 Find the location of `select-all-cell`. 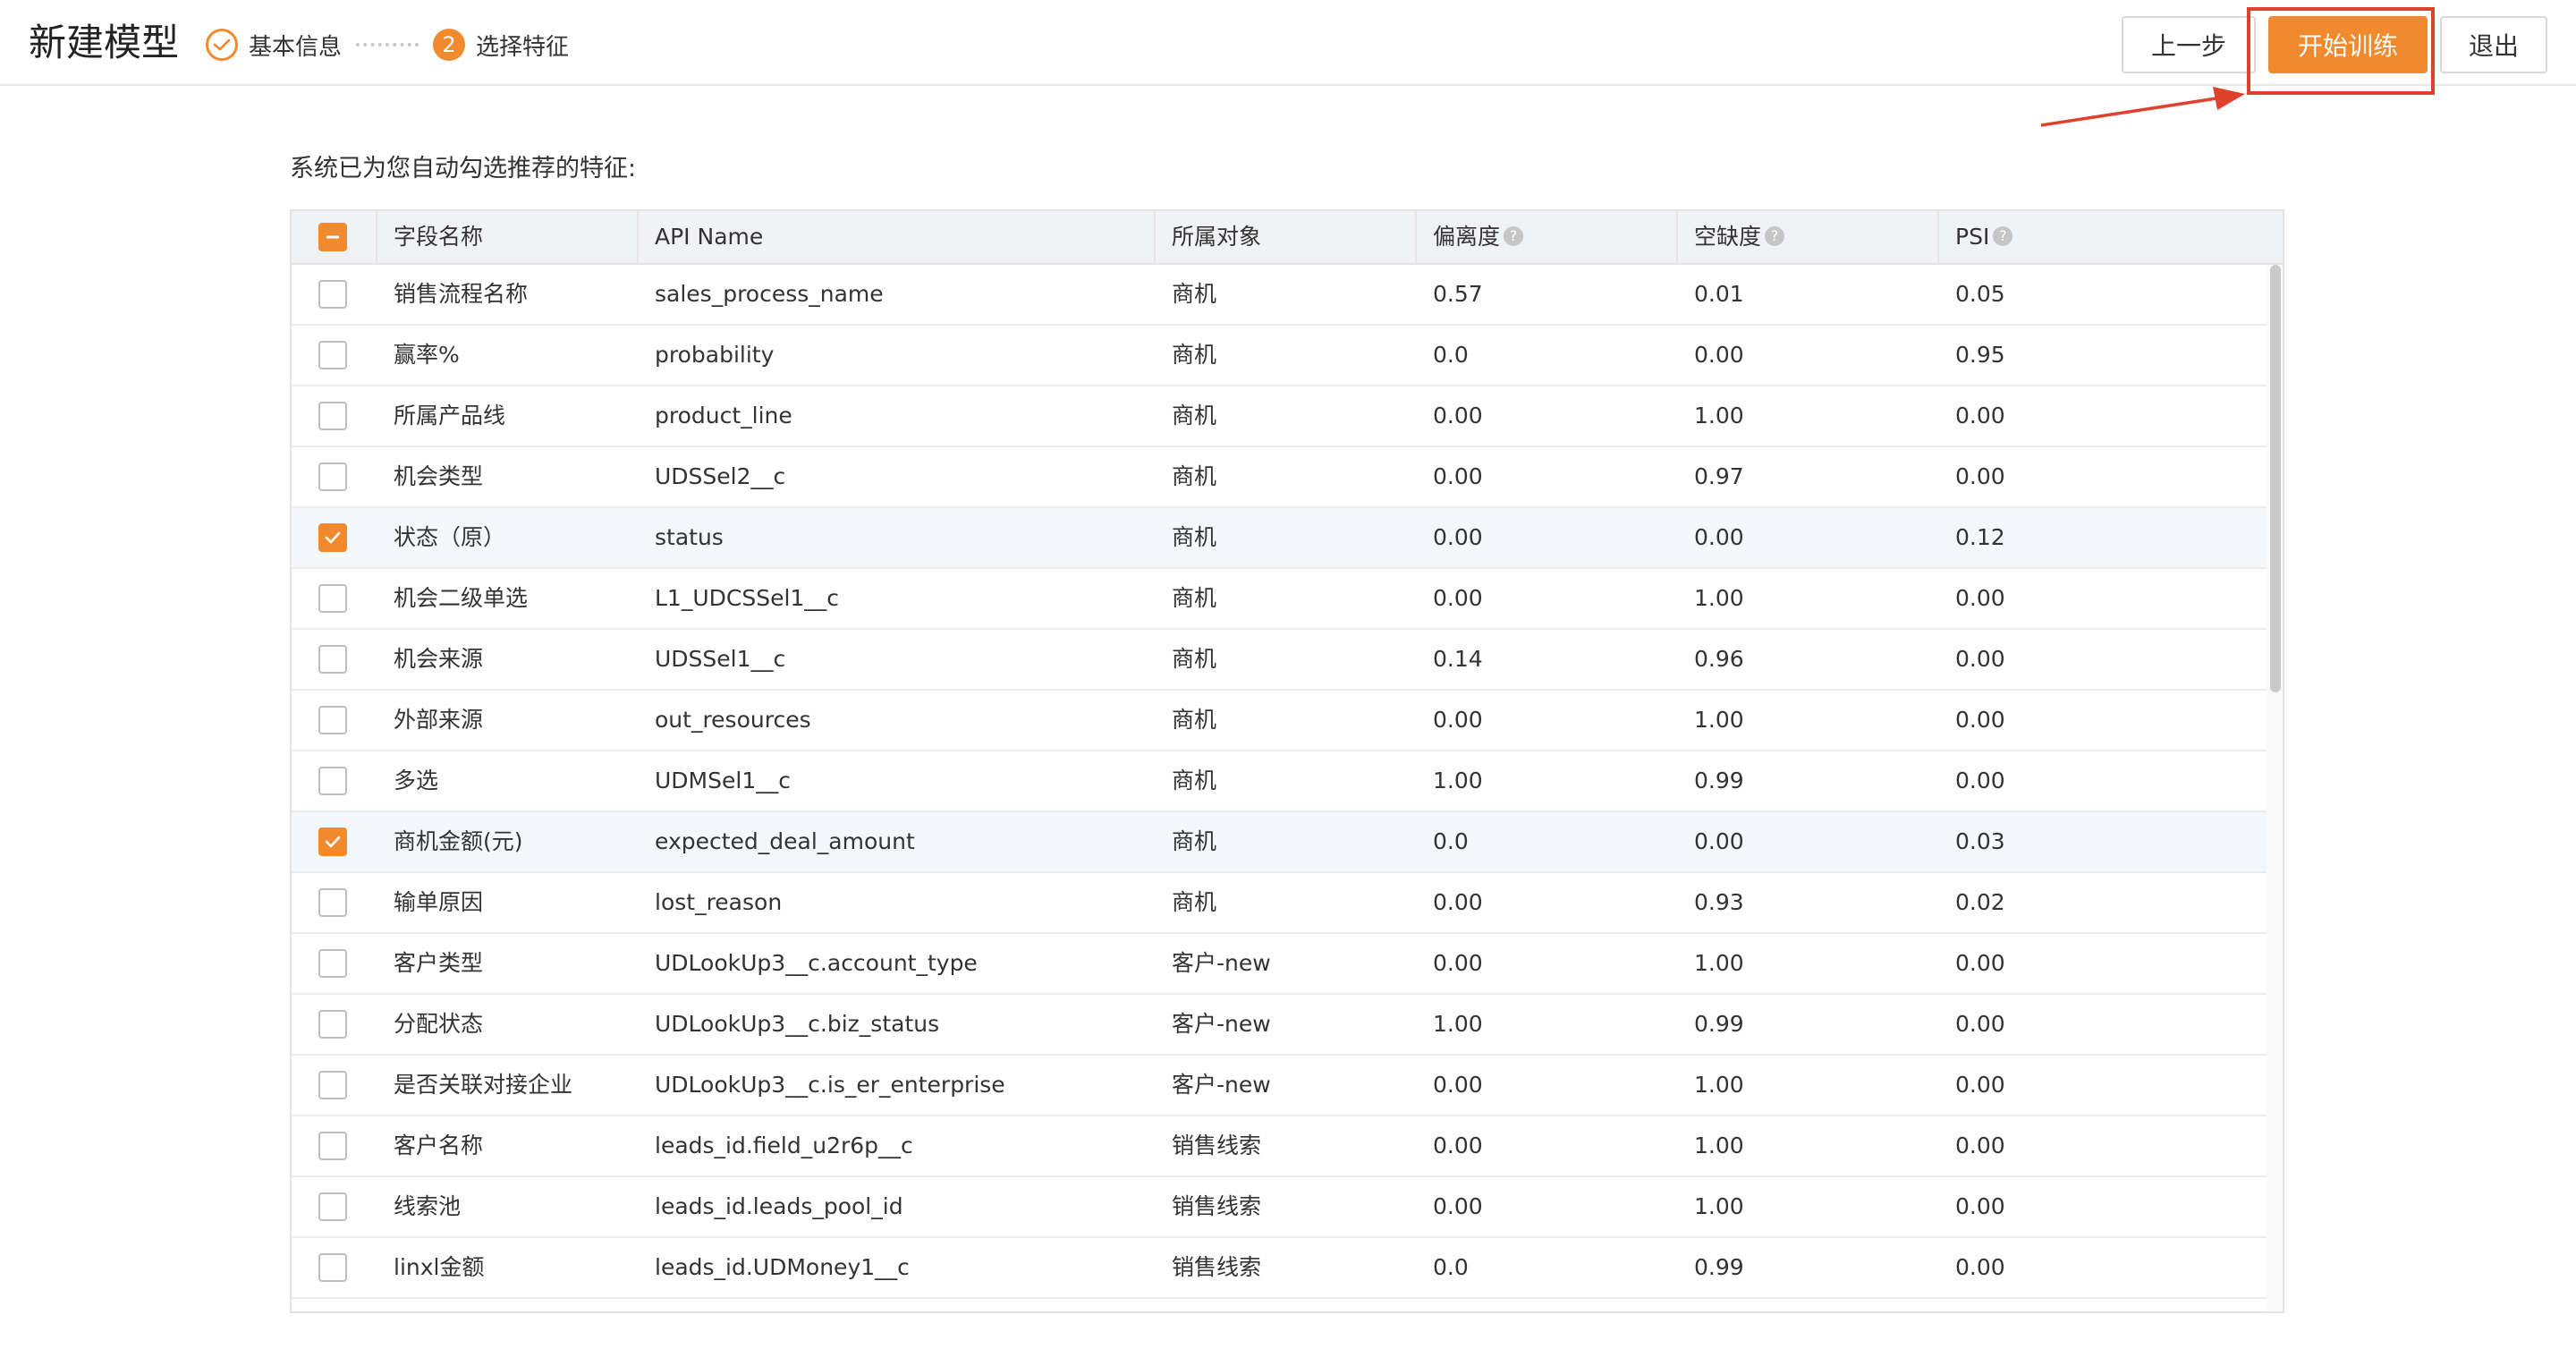

select-all-cell is located at coordinates (334, 237).